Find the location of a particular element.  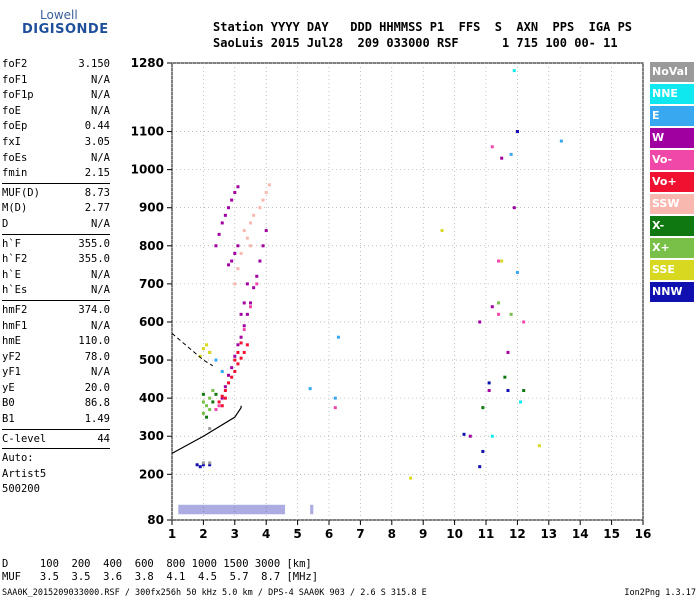

profile-curve is located at coordinates (206, 429).